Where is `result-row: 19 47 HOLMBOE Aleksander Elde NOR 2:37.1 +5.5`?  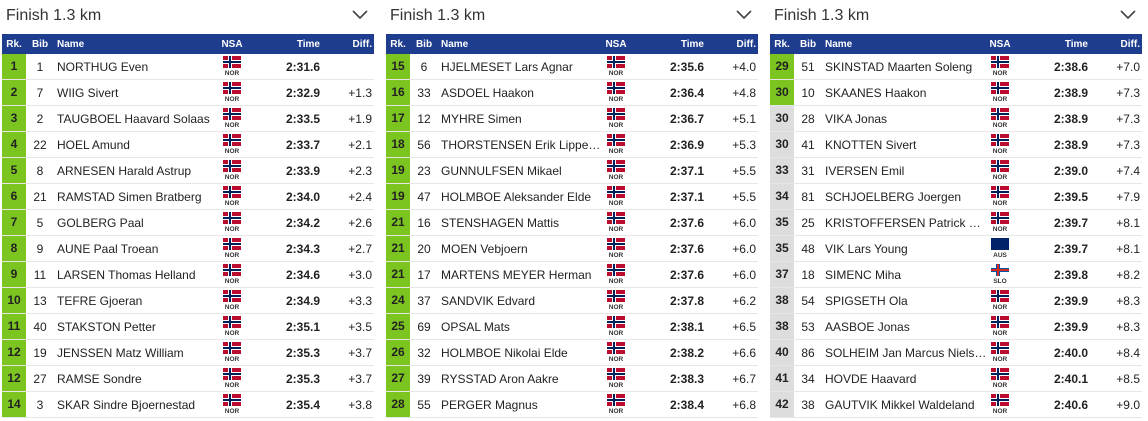 result-row: 19 47 HOLMBOE Aleksander Elde NOR 2:37.1 +5.5 is located at coordinates (572, 197).